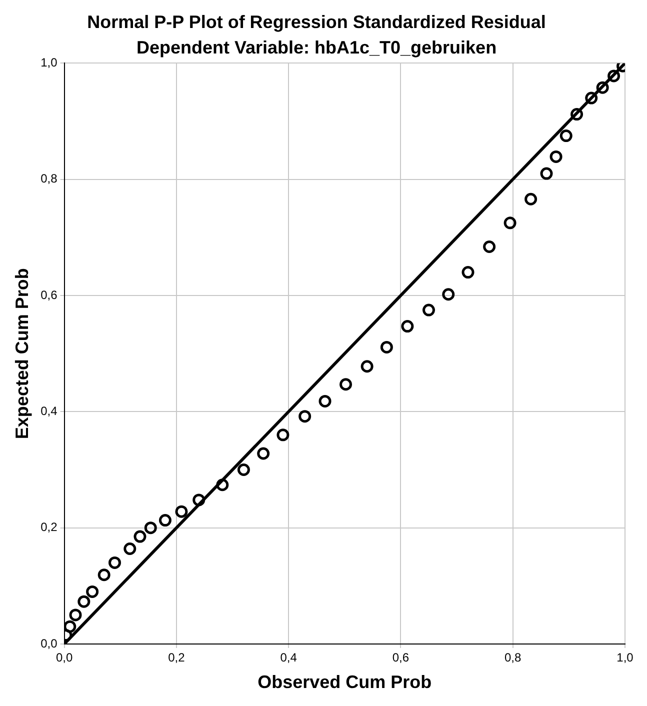 This screenshot has width=647, height=706. I want to click on y-axis-title: Expected Cum Prob, so click(22, 354).